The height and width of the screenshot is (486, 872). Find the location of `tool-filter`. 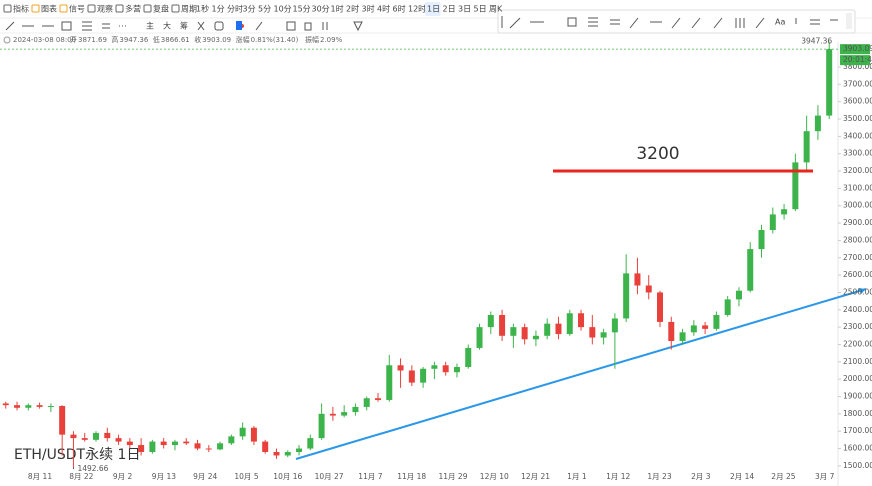

tool-filter is located at coordinates (358, 26).